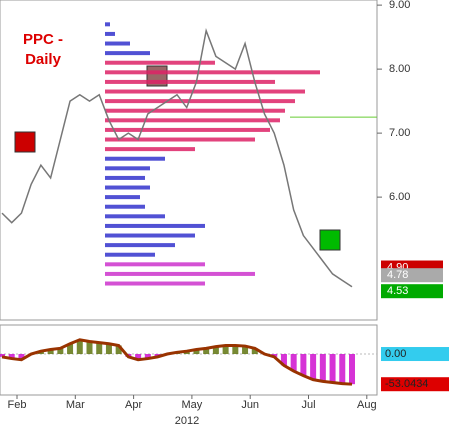 Image resolution: width=453 pixels, height=436 pixels. What do you see at coordinates (192, 405) in the screenshot?
I see `x-tick-label: May` at bounding box center [192, 405].